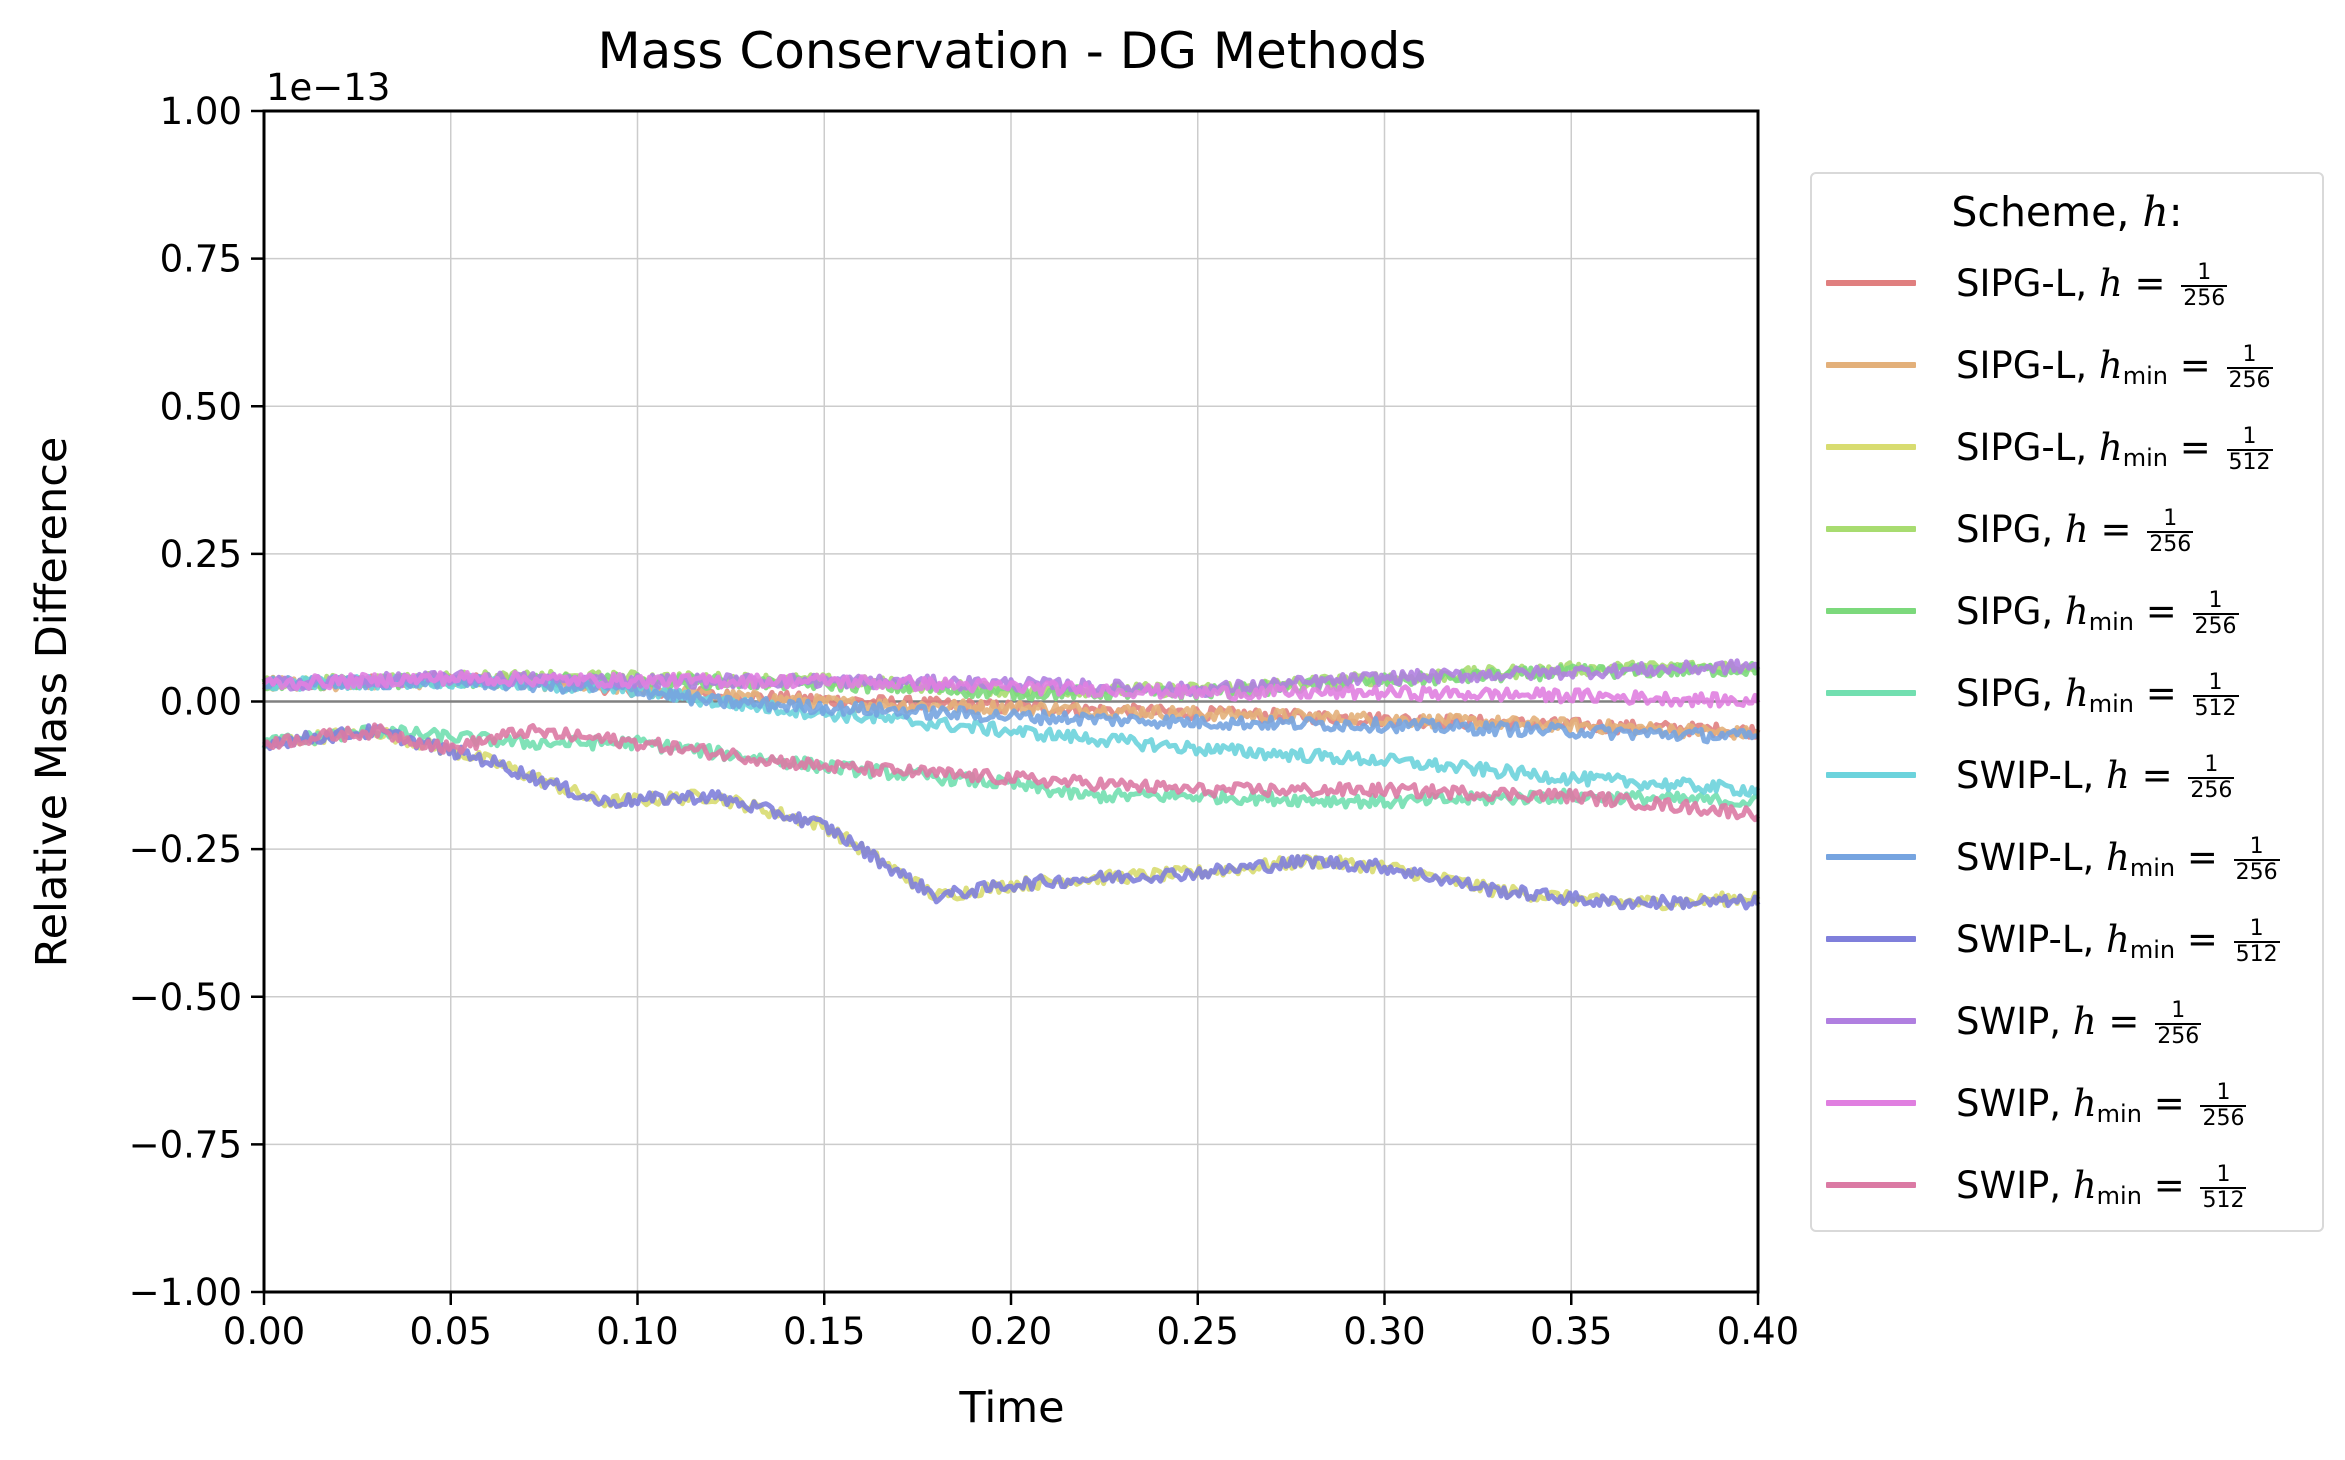 Image resolution: width=2345 pixels, height=1460 pixels. I want to click on legend-label: SIPG-L, hmin = 1 256, so click(2114, 371).